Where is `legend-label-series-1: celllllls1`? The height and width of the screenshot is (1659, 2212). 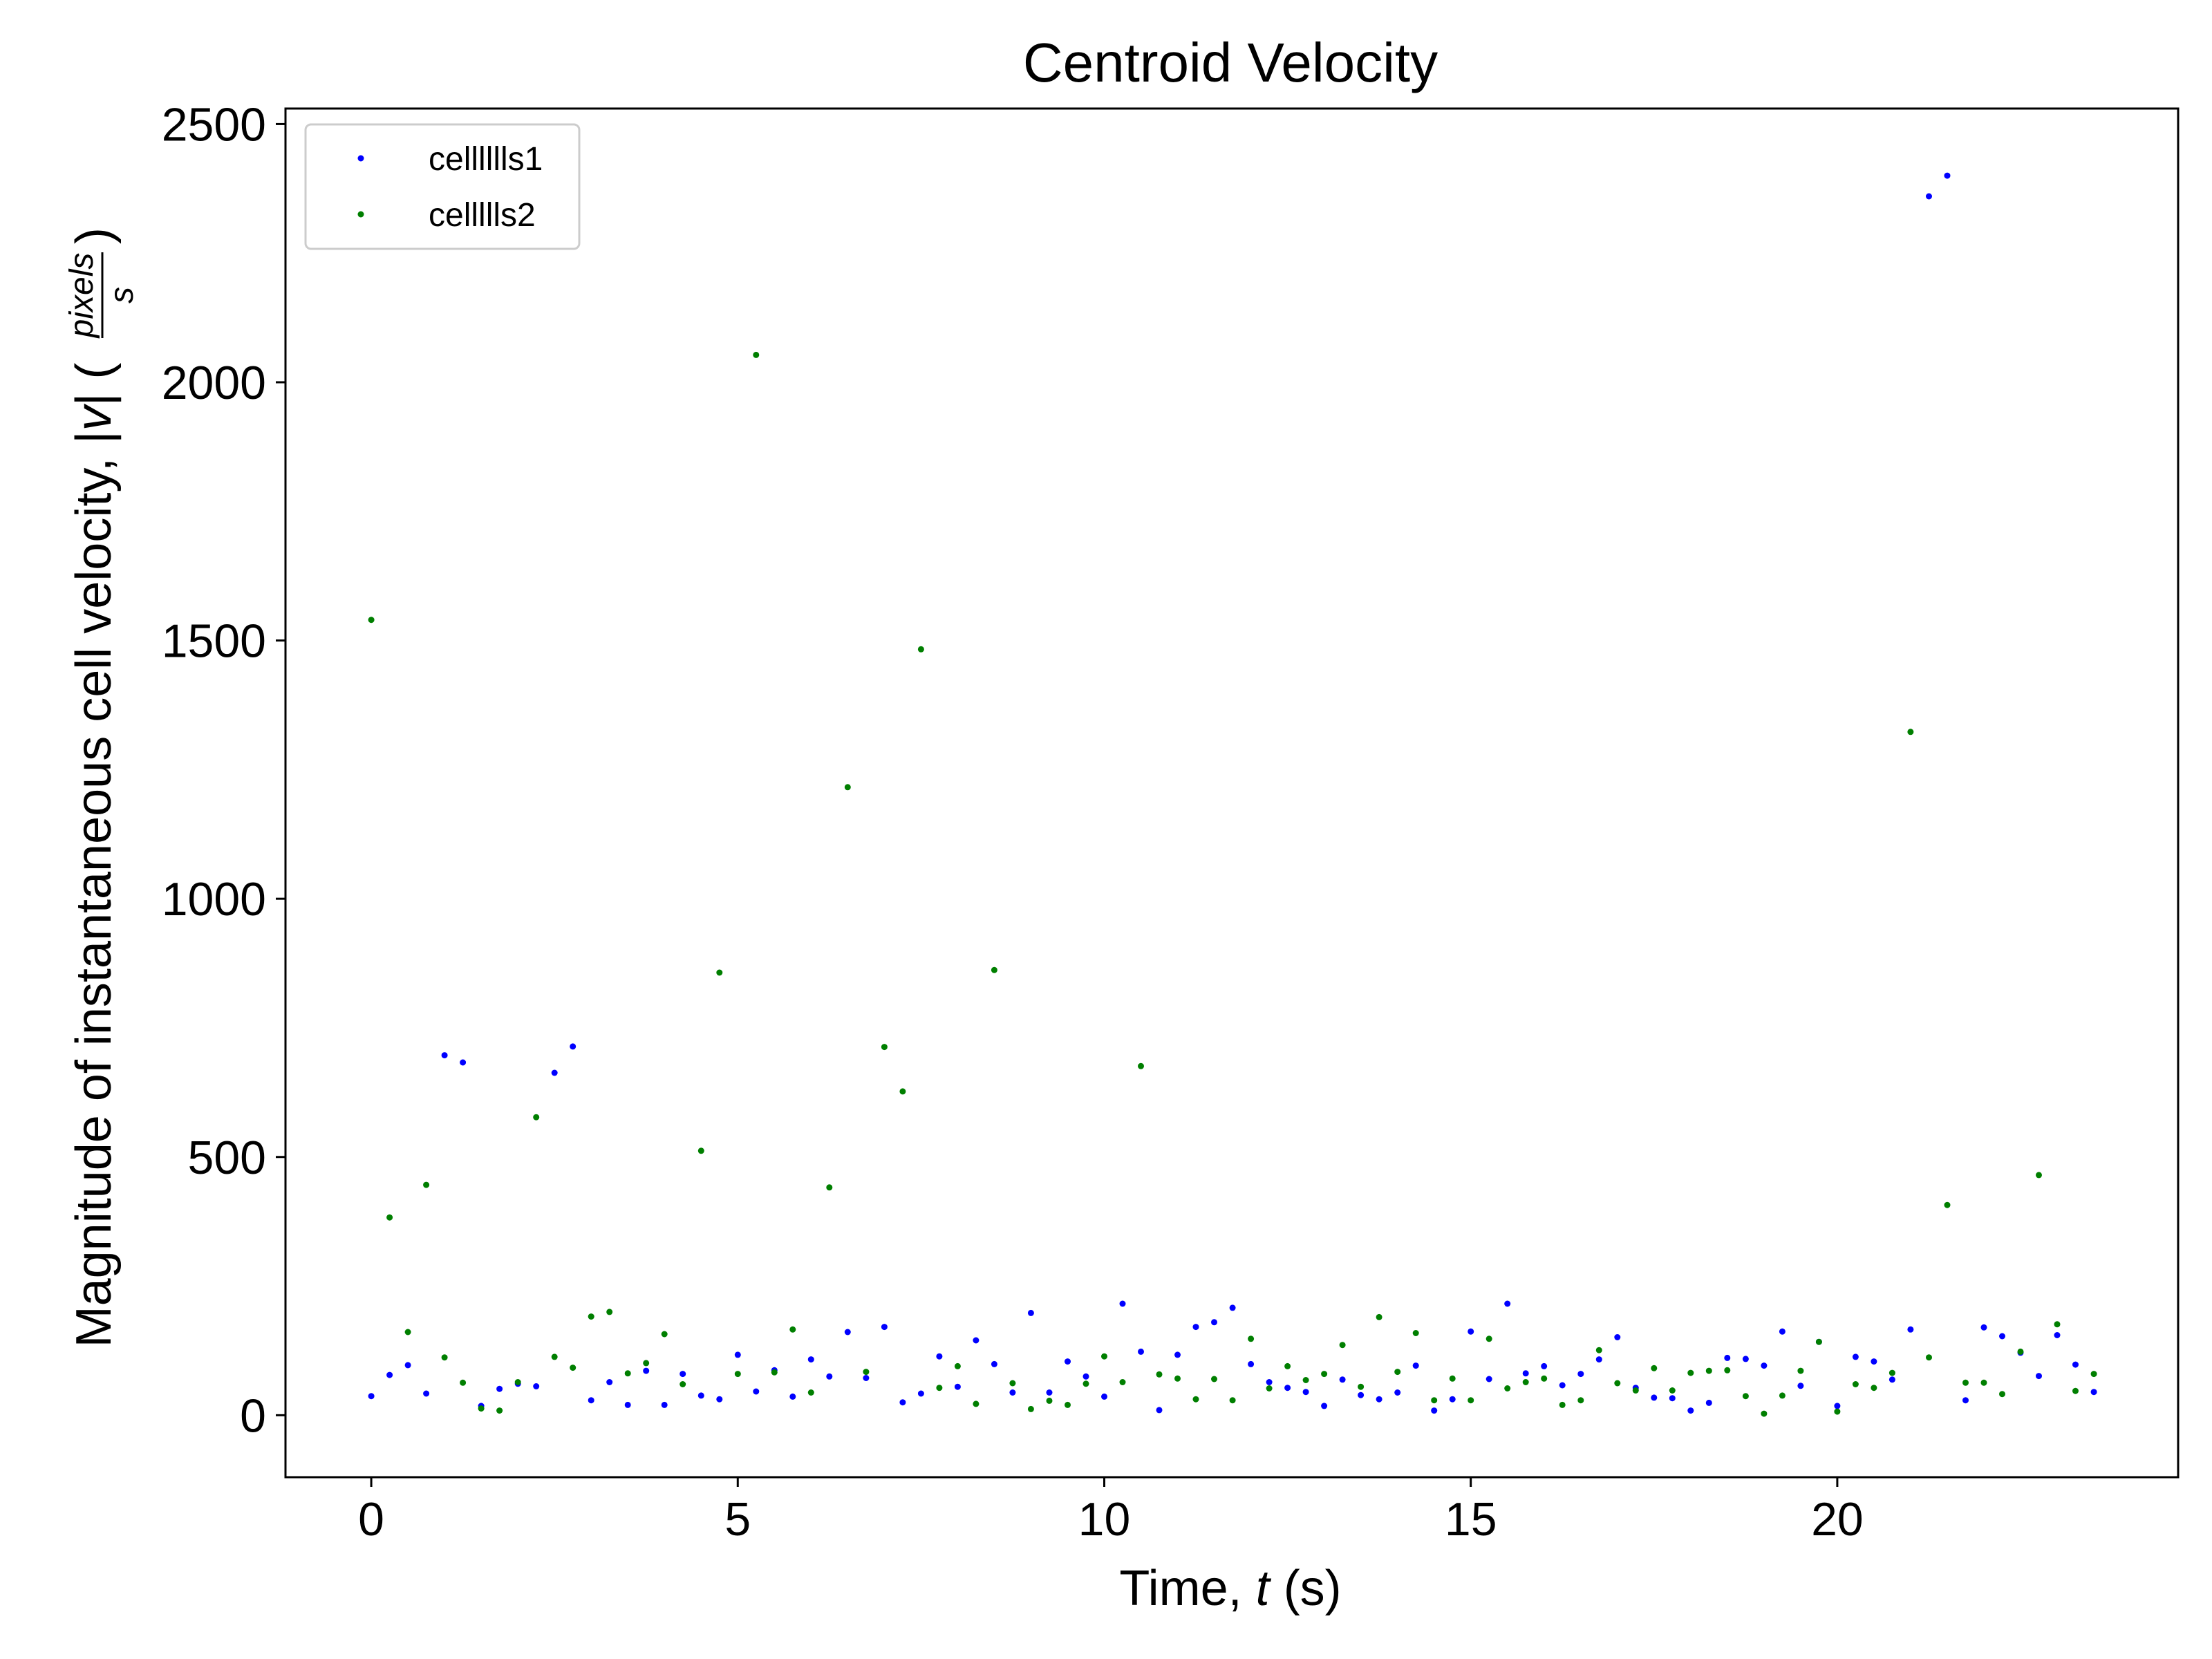
legend-label-series-1: celllllls1 is located at coordinates (486, 159).